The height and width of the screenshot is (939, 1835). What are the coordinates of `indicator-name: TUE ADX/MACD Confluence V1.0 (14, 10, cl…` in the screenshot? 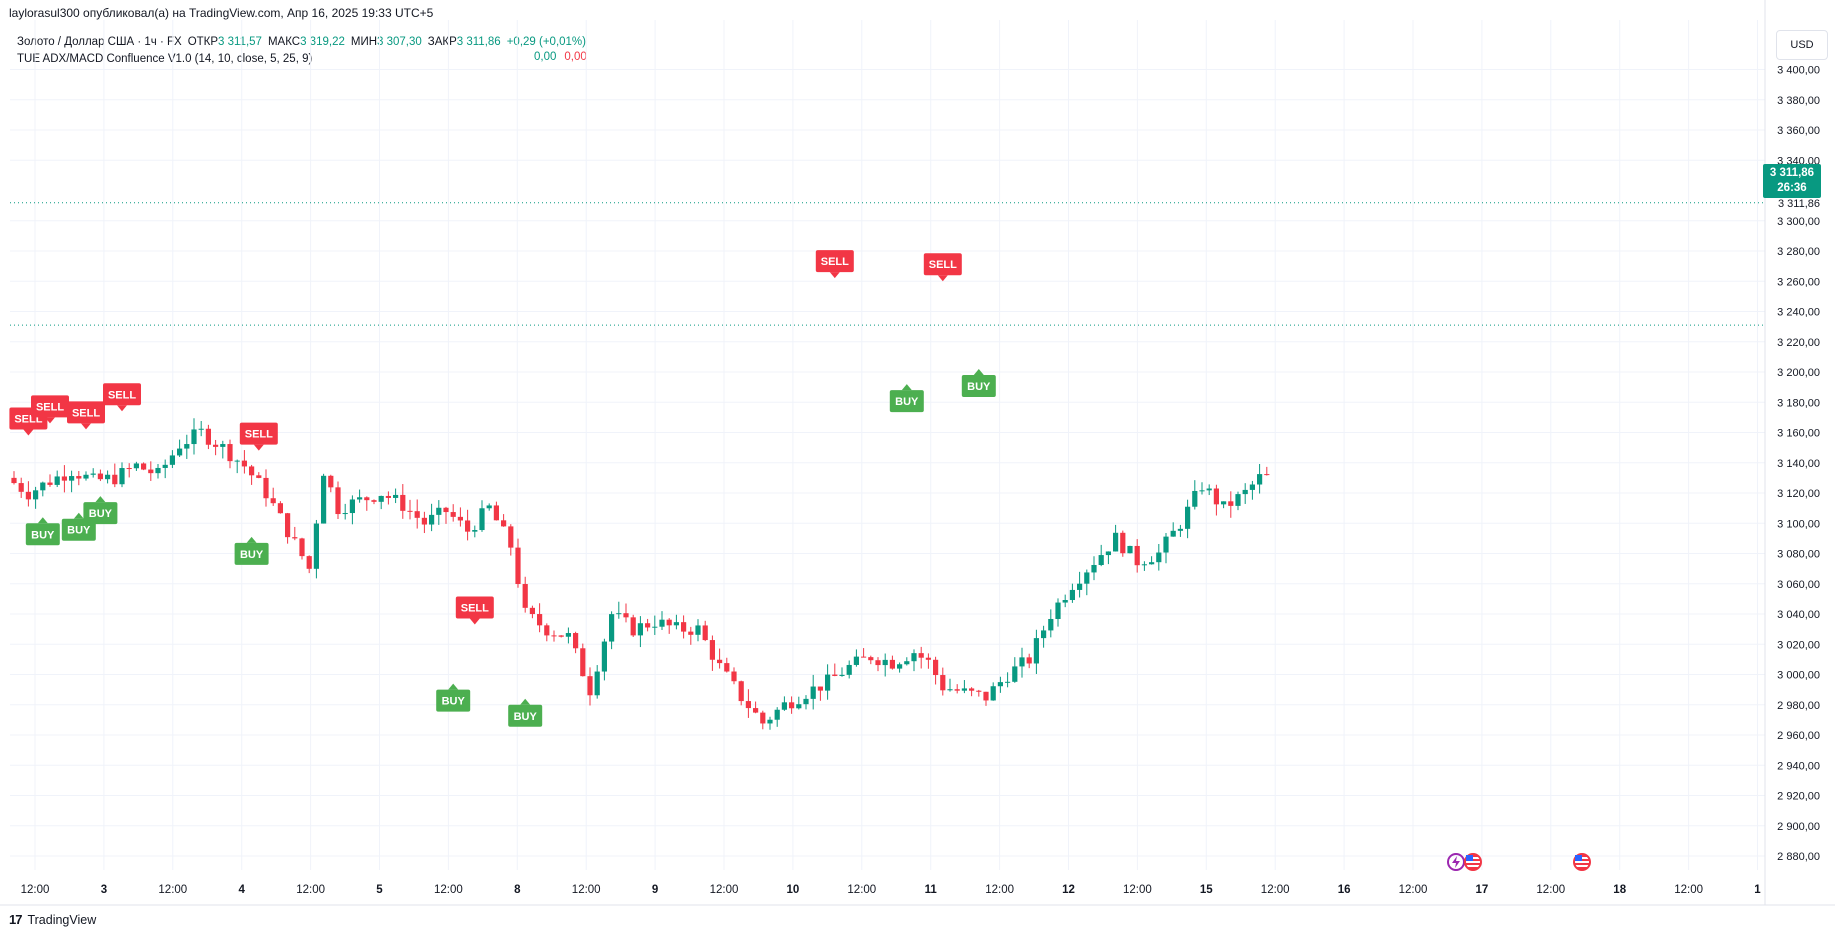 It's located at (165, 59).